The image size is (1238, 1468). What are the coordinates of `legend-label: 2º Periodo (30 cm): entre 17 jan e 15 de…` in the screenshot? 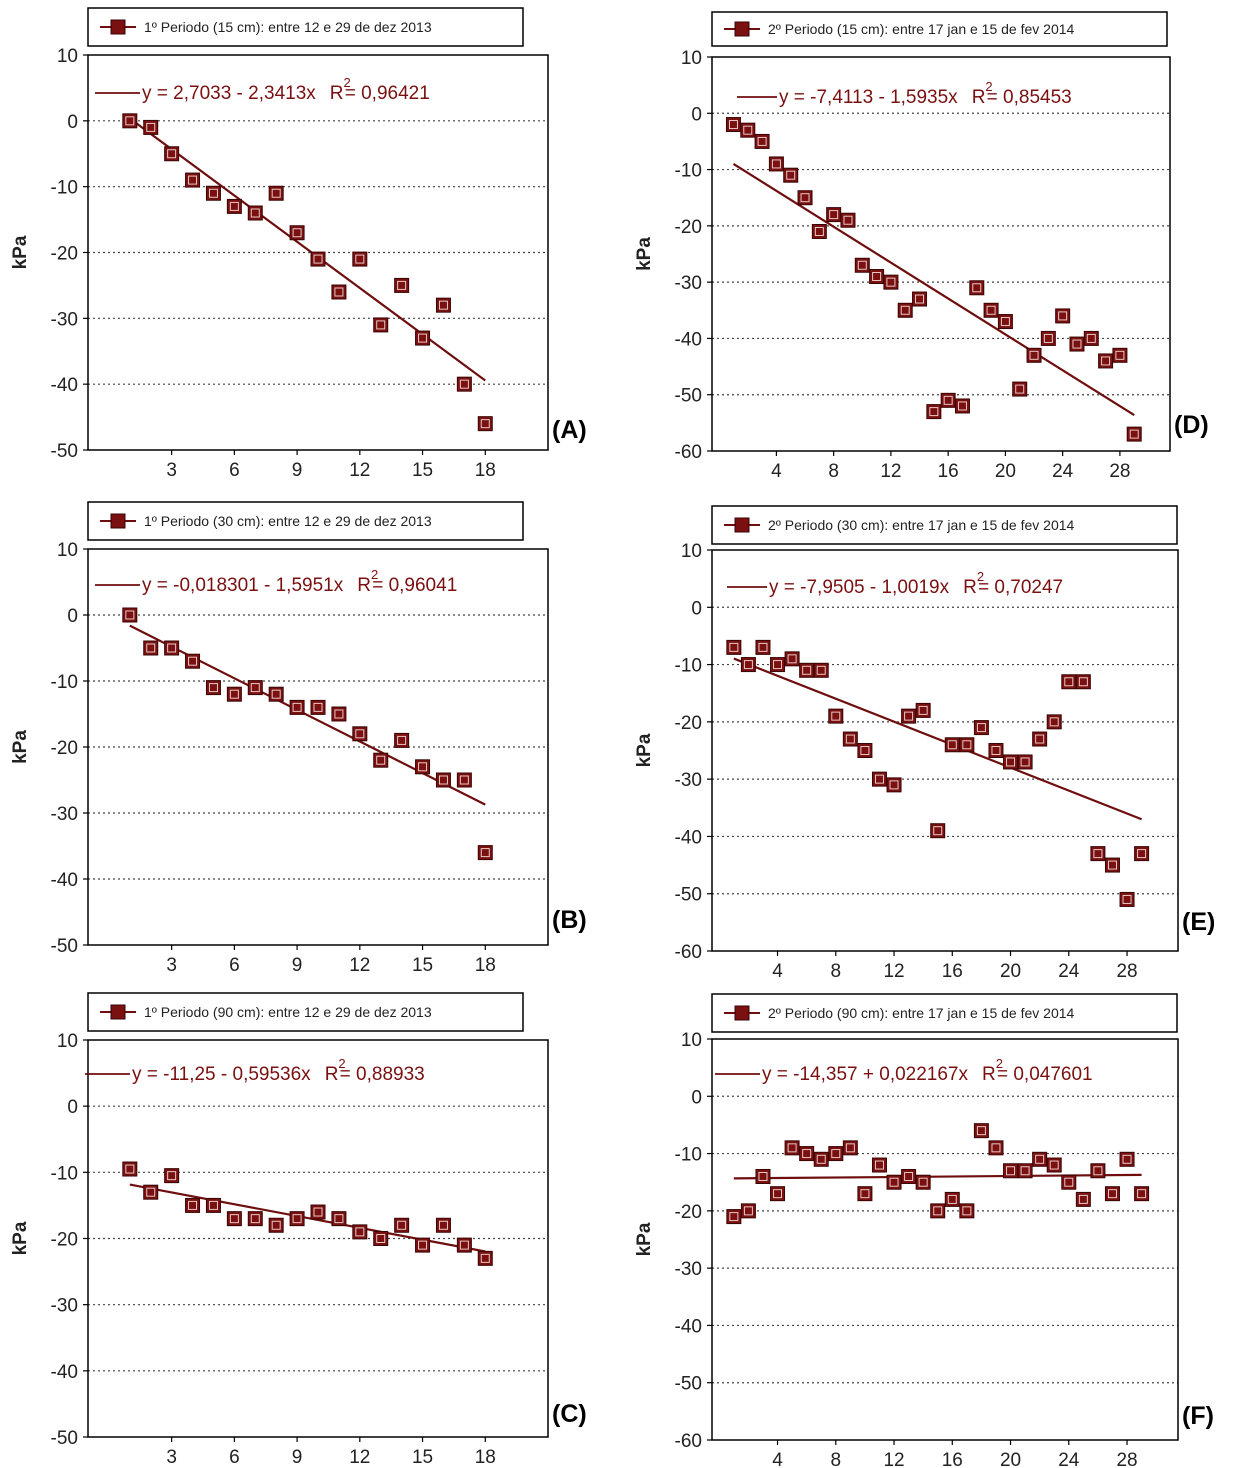 It's located at (921, 525).